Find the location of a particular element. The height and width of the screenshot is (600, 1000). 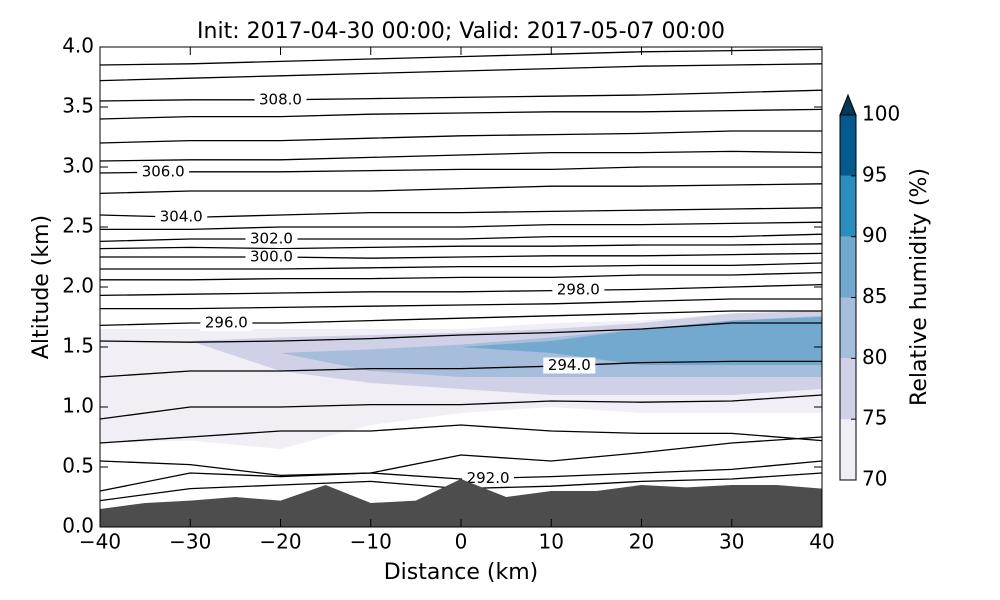

x-tick-label: 40 is located at coordinates (821, 542).